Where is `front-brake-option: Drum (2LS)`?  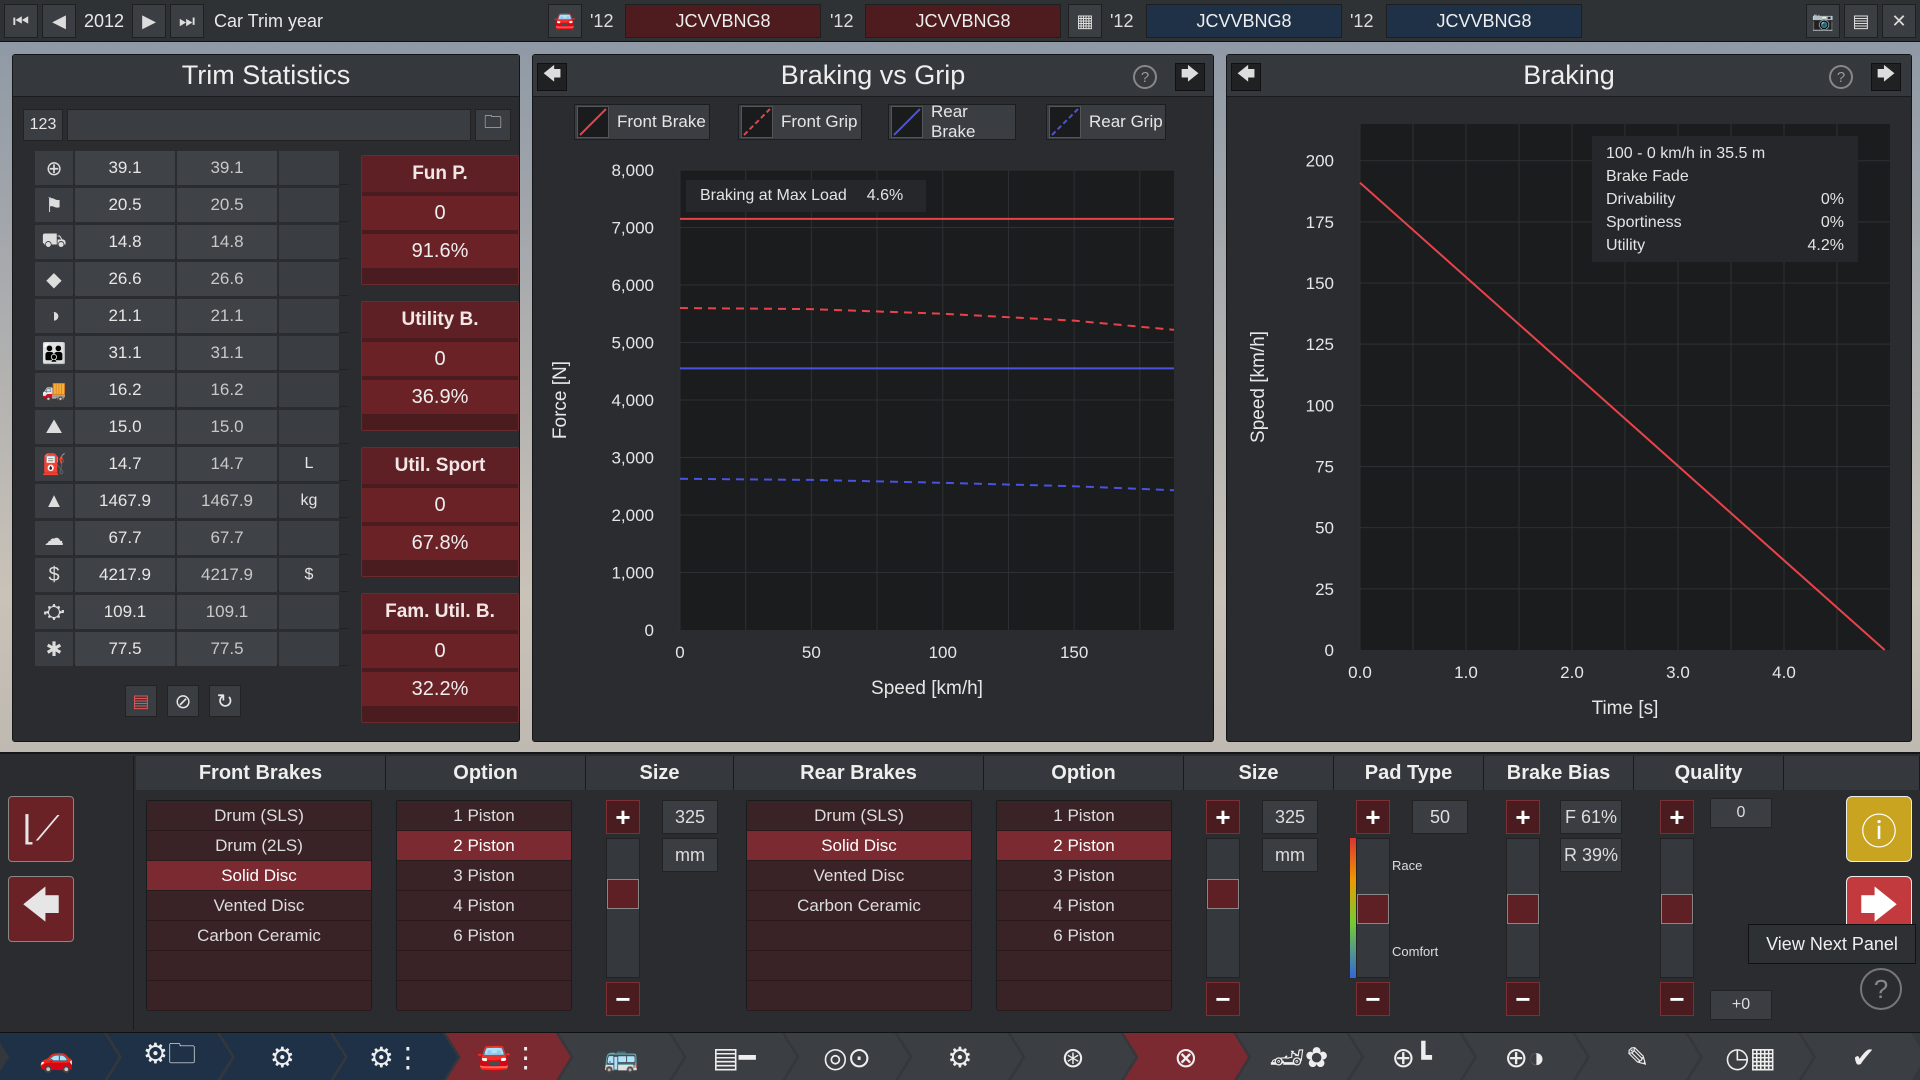 front-brake-option: Drum (2LS) is located at coordinates (259, 846).